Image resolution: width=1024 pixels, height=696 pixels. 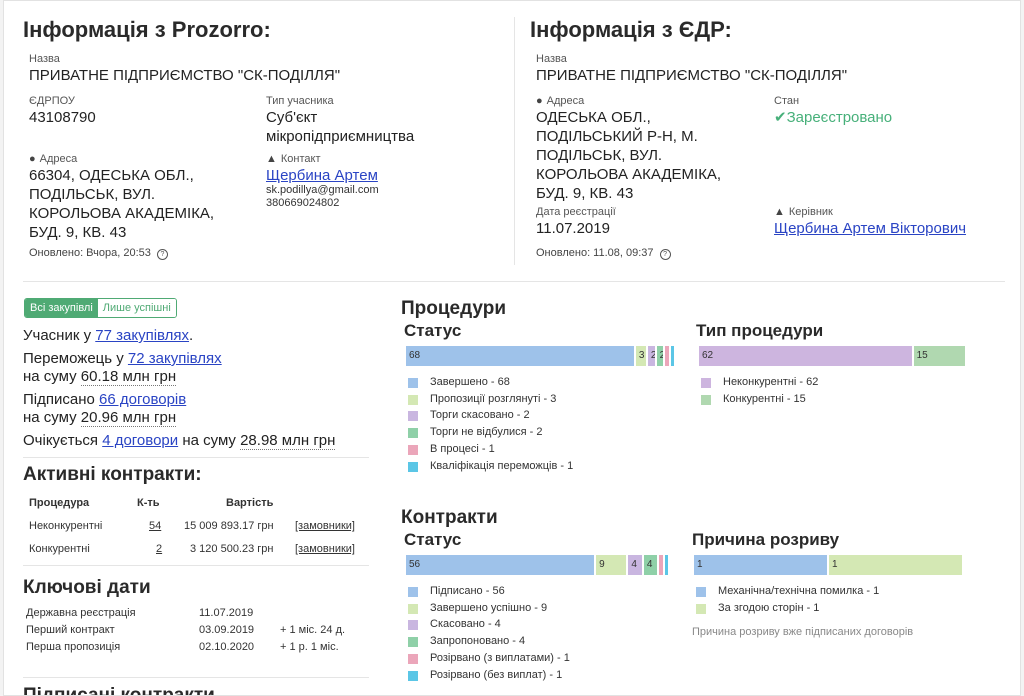 I want to click on bar-segment: 56, so click(x=500, y=565).